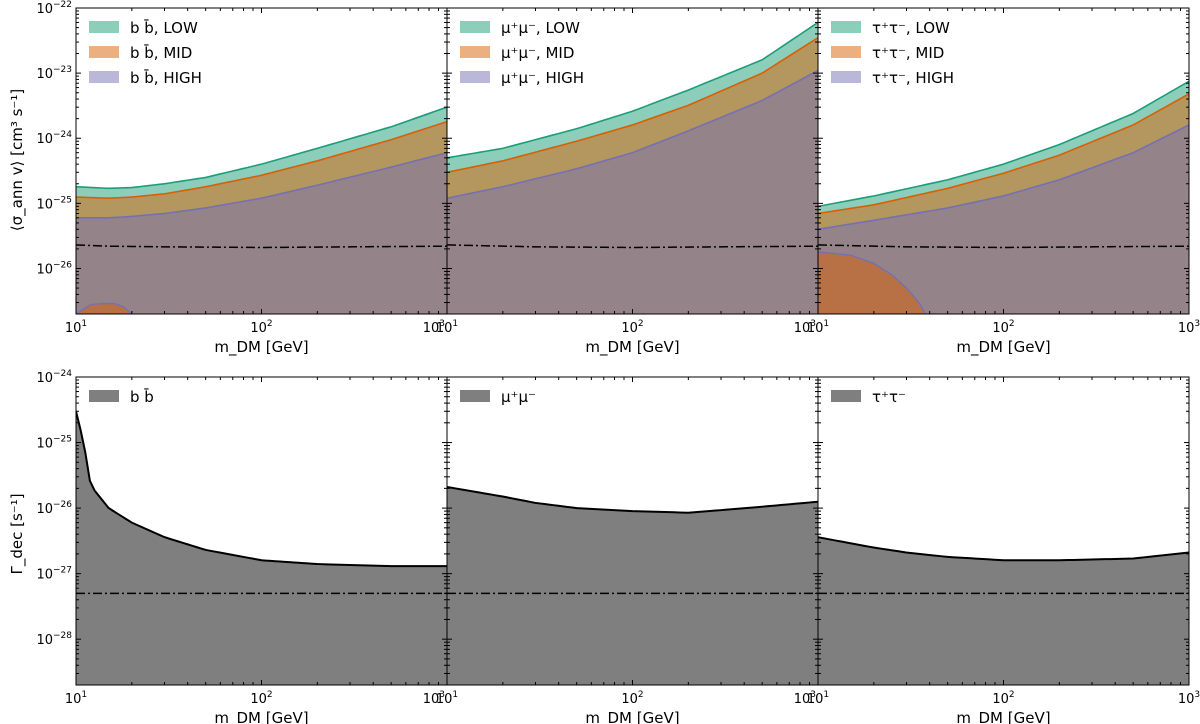 This screenshot has height=724, width=1200. Describe the element at coordinates (121, 396) in the screenshot. I see `legend: b b̄` at that location.